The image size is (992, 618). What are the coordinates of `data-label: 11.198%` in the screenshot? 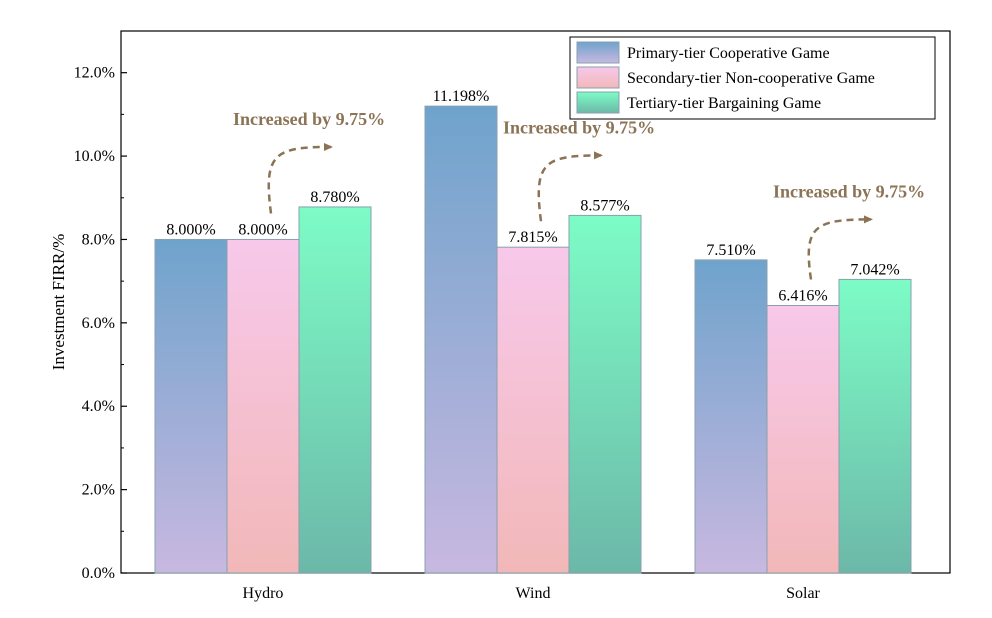 It's located at (461, 96).